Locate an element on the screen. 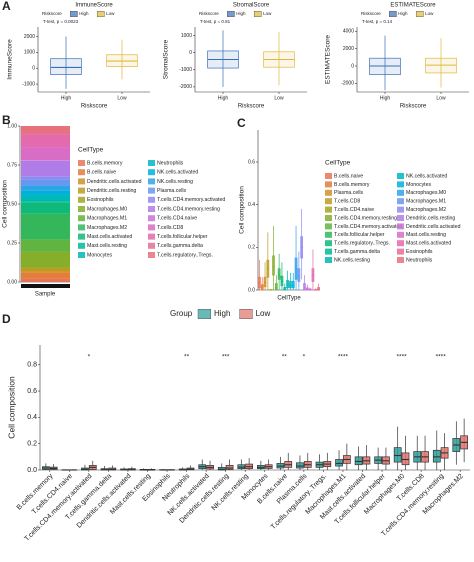 Image resolution: width=474 pixels, height=562 pixels. y-tick-label: 1.00 is located at coordinates (12, 126).